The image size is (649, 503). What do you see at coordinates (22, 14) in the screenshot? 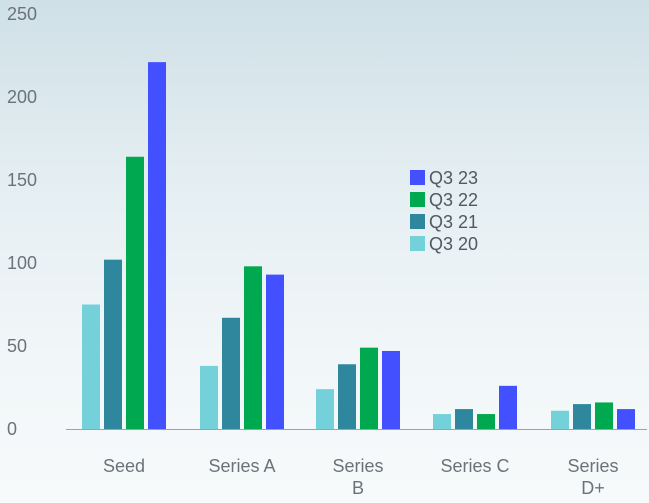
I see `y-tick-label: 250` at bounding box center [22, 14].